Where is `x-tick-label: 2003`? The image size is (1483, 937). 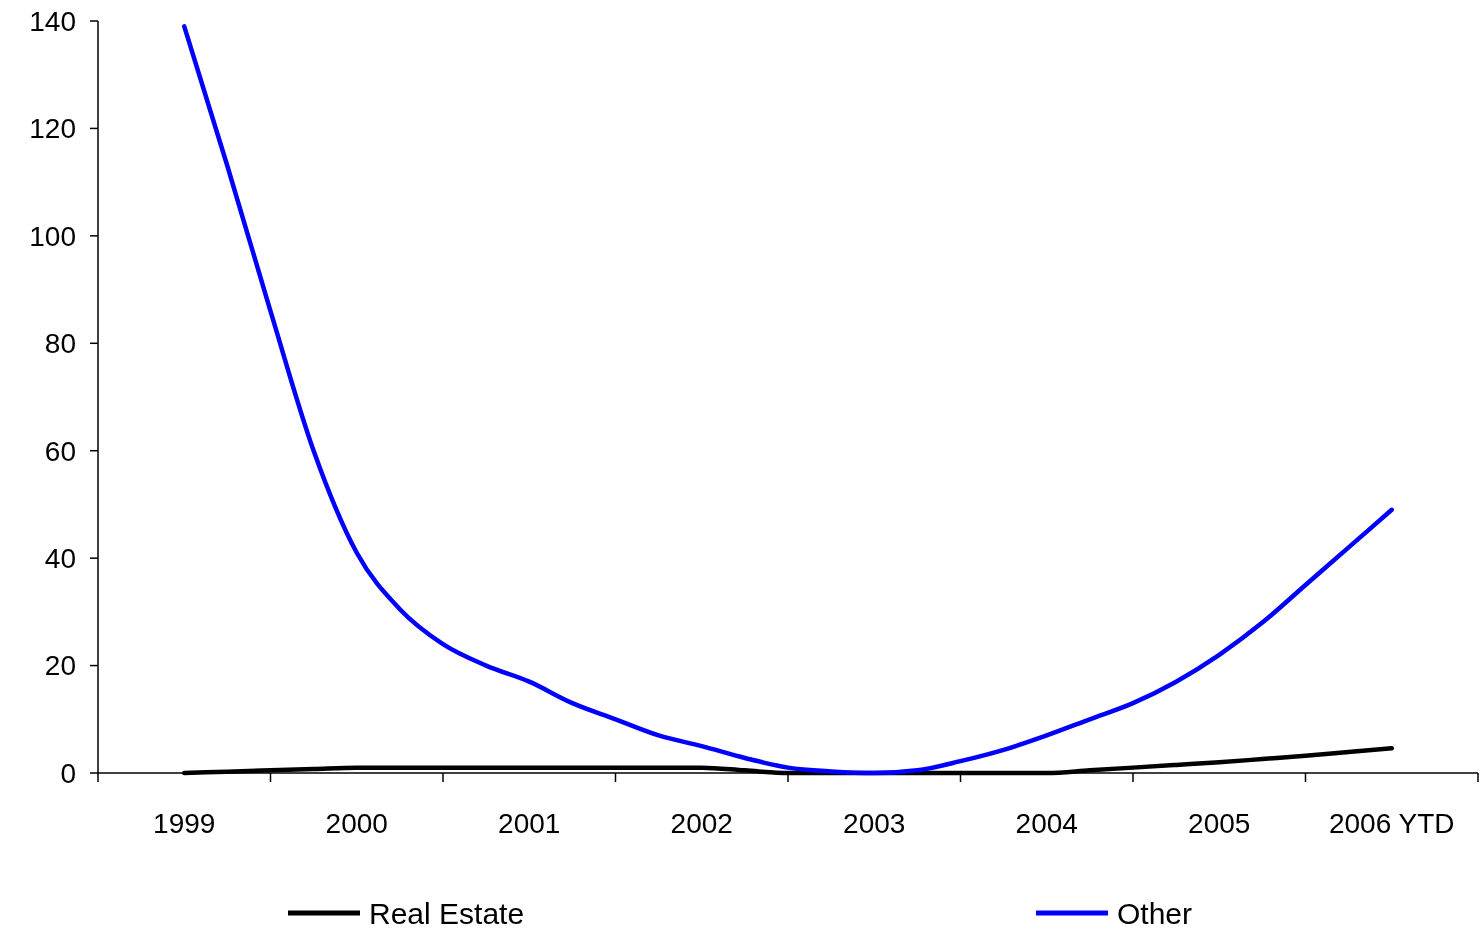 x-tick-label: 2003 is located at coordinates (874, 823).